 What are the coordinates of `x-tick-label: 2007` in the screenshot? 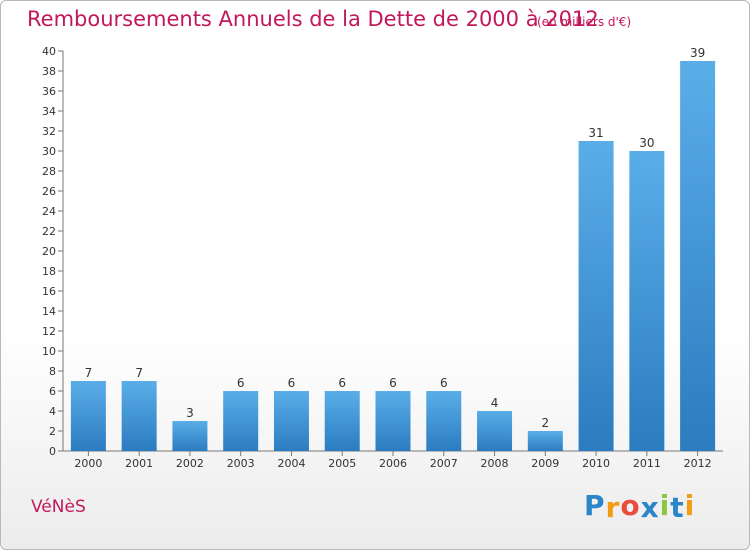 It's located at (444, 463).